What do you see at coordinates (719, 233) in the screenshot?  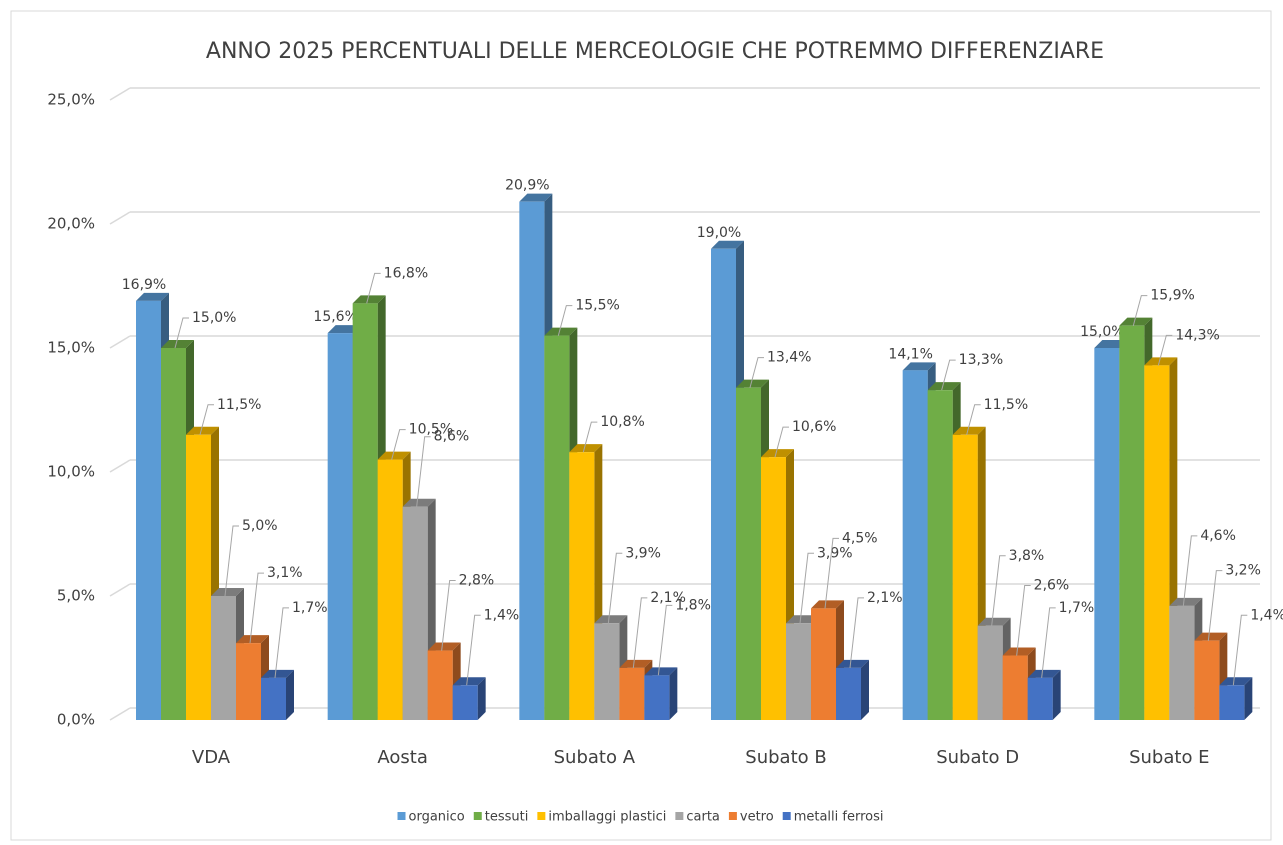 I see `data-label: 19,0%` at bounding box center [719, 233].